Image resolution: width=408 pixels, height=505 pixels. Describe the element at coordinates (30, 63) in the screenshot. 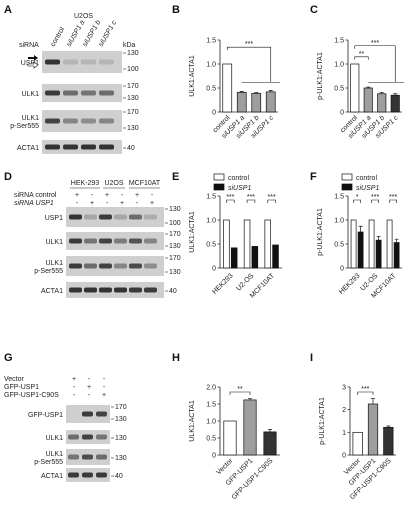

I see `blot-row-label: USP1` at that location.